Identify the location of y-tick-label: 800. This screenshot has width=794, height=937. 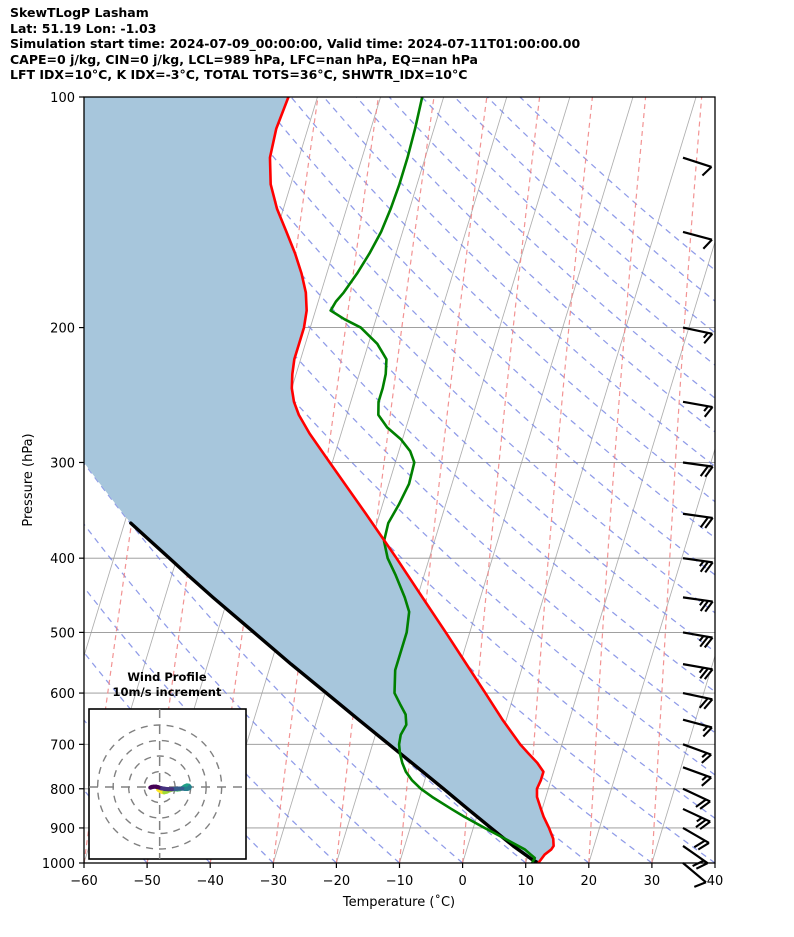
(62, 790).